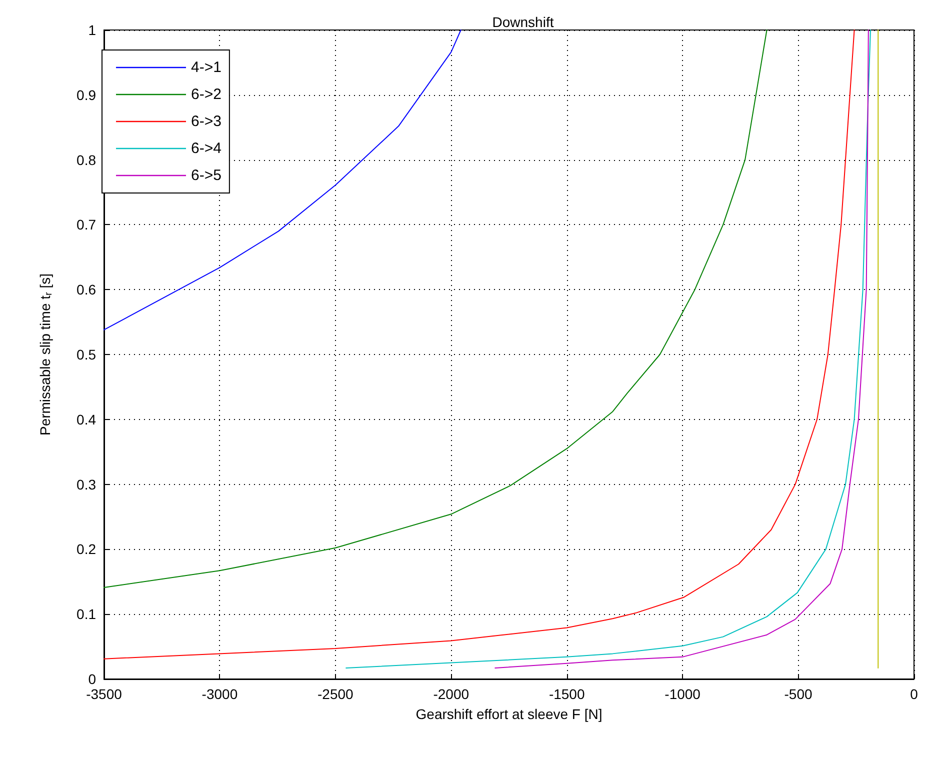  What do you see at coordinates (798, 694) in the screenshot?
I see `x-tick-label: -500` at bounding box center [798, 694].